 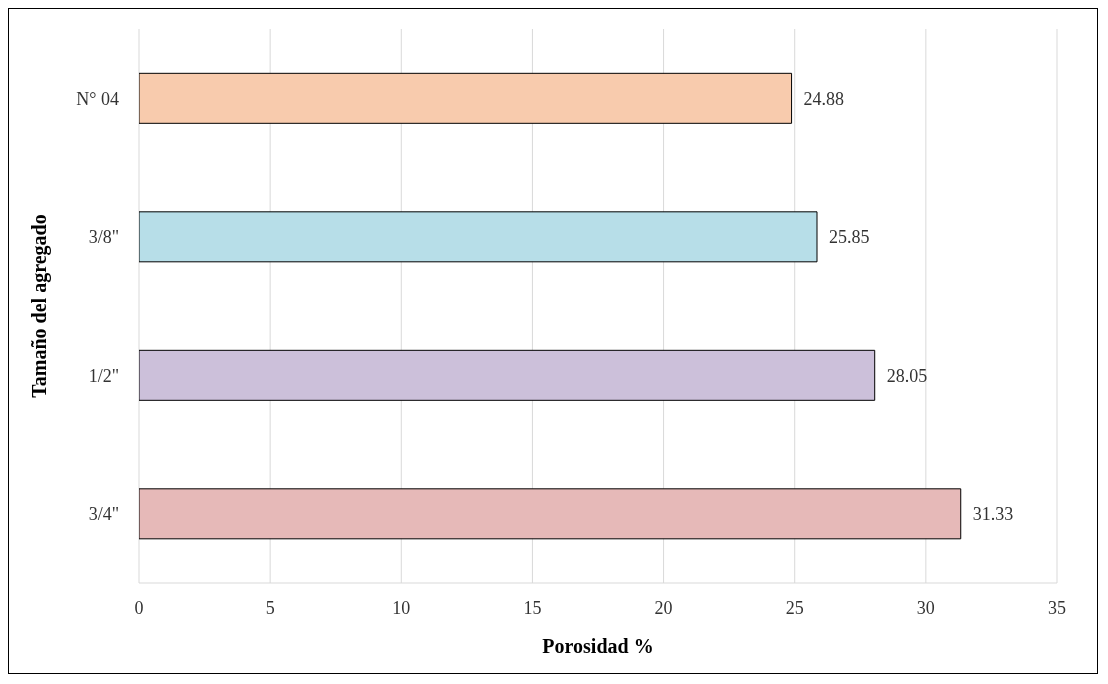 I want to click on data-label: 31.33, so click(x=993, y=514).